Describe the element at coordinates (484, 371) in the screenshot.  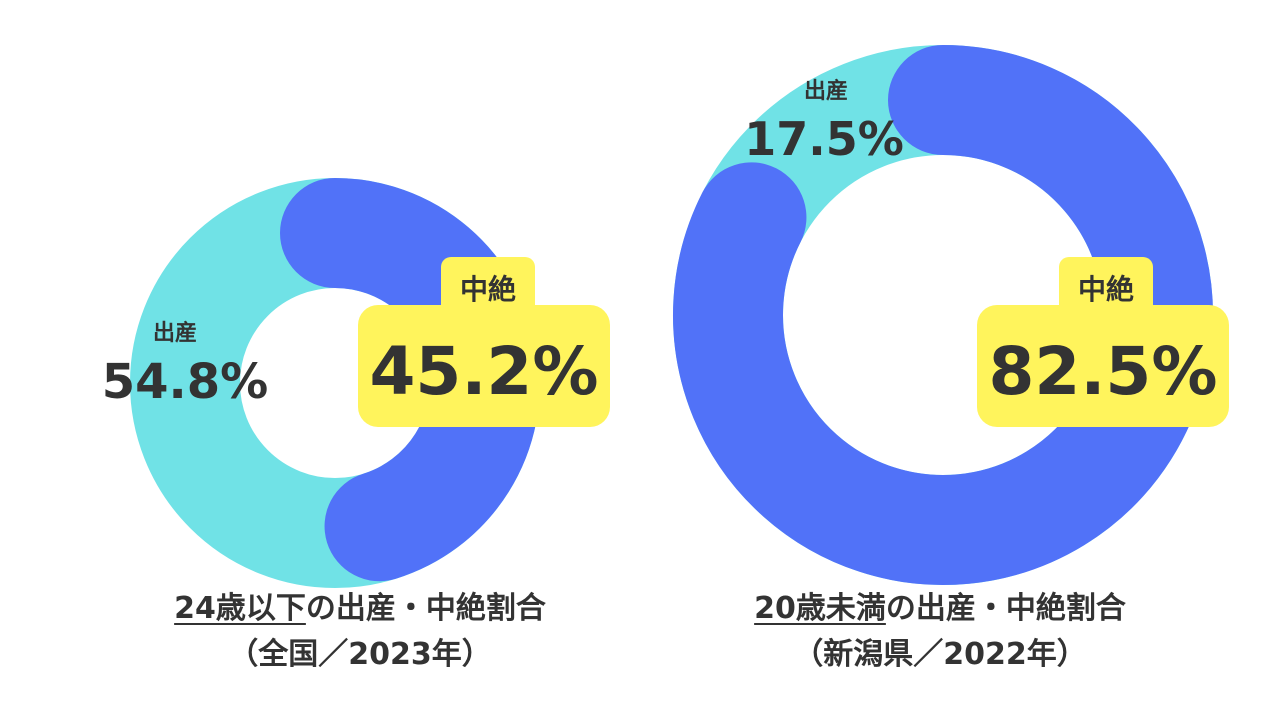
I see `abortion-value-left: 45.2%` at that location.